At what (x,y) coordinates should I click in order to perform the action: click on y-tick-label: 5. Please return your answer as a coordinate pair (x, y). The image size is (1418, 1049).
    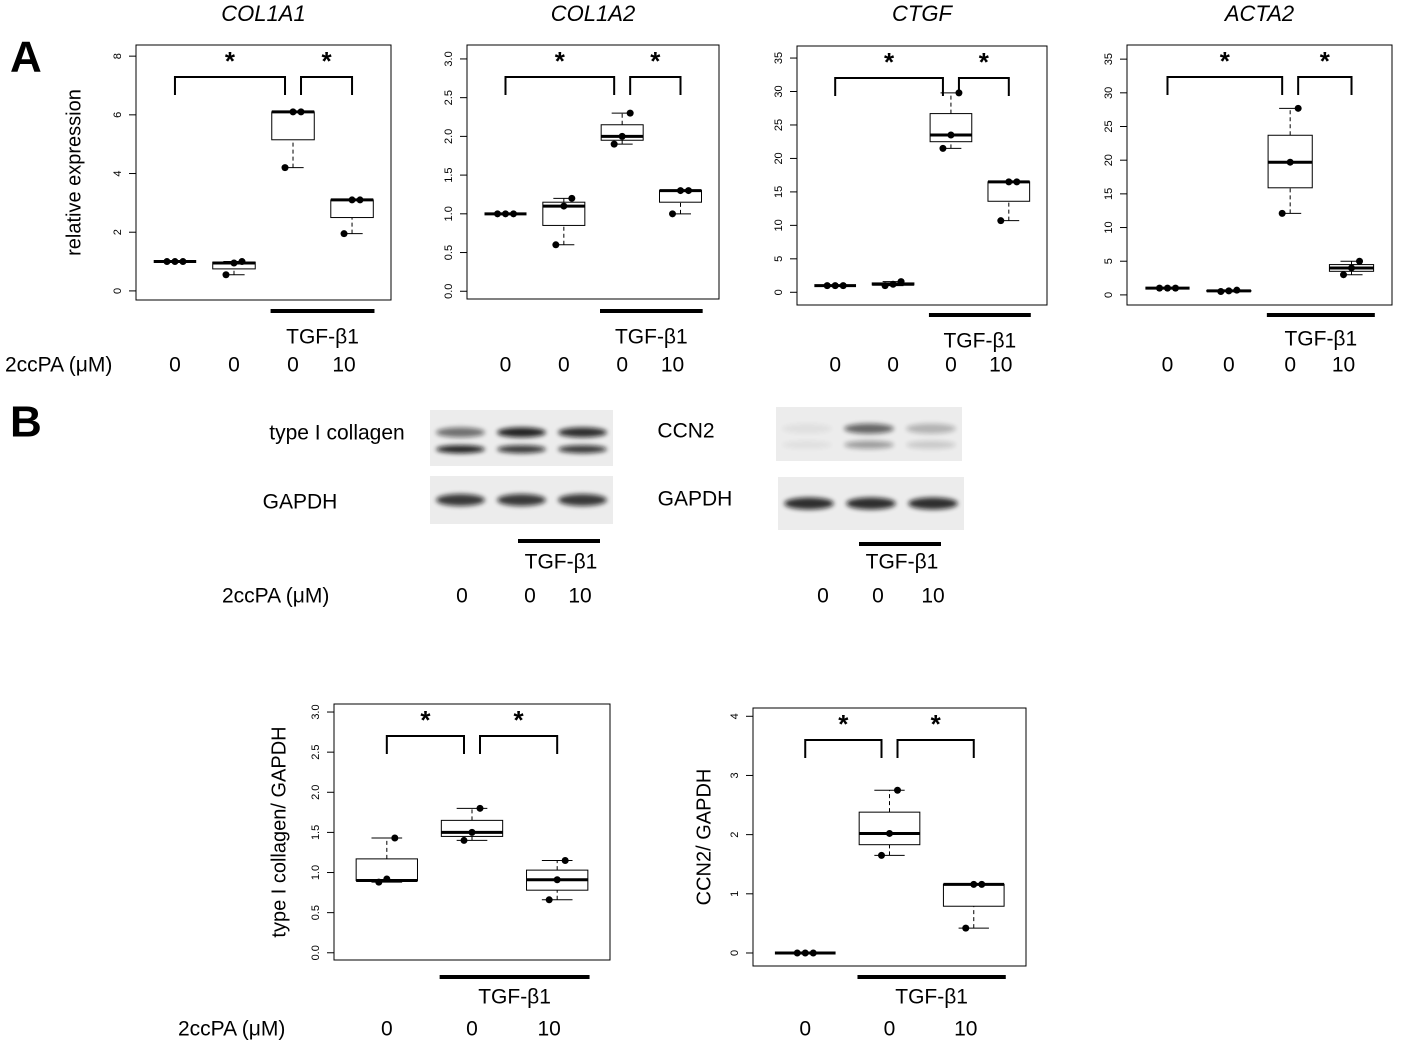
    Looking at the image, I should click on (1109, 261).